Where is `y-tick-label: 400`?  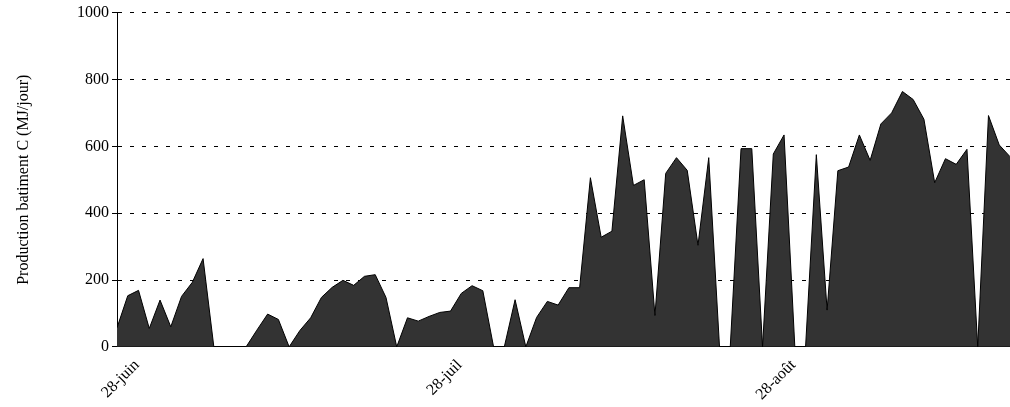
y-tick-label: 400 is located at coordinates (97, 212).